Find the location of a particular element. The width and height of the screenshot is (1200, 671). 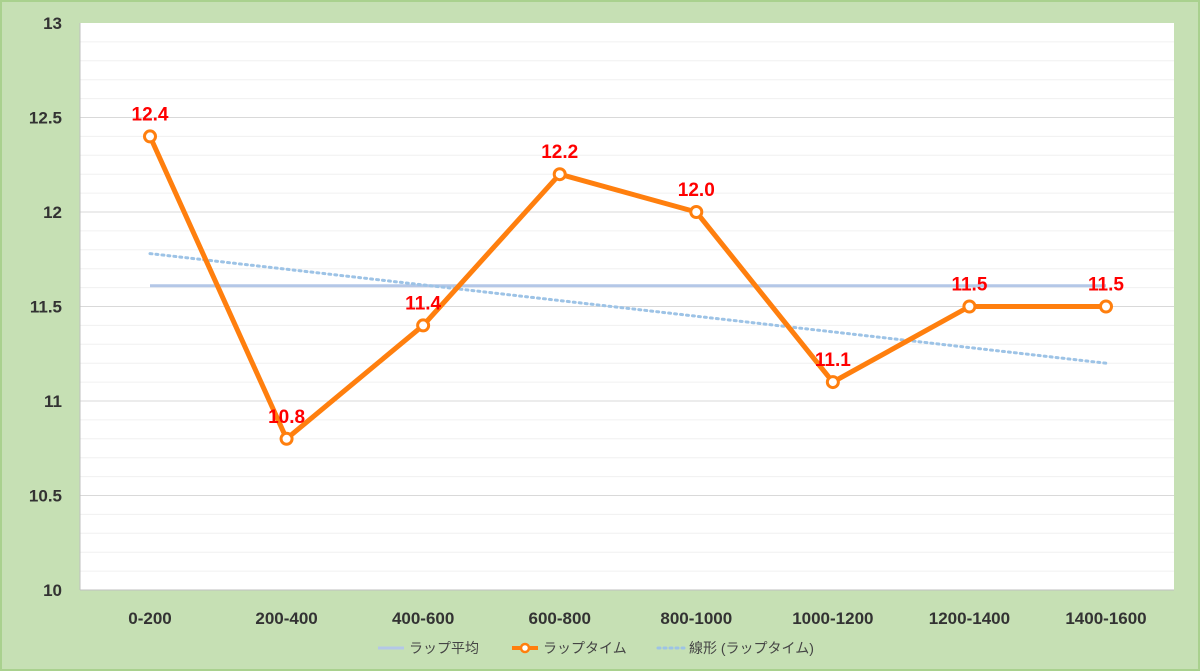

y-tick-label: 12.5 is located at coordinates (45, 118).